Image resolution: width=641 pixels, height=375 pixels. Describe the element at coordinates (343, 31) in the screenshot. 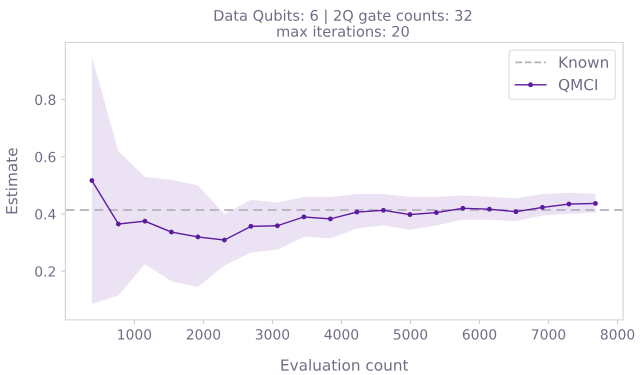

I see `chart-subtitle: max iterations: 20` at that location.